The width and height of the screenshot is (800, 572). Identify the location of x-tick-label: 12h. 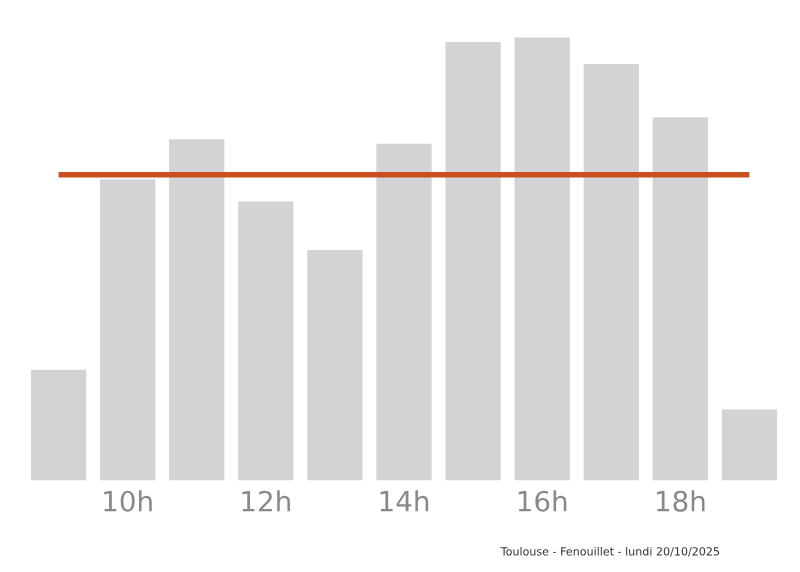
(266, 501).